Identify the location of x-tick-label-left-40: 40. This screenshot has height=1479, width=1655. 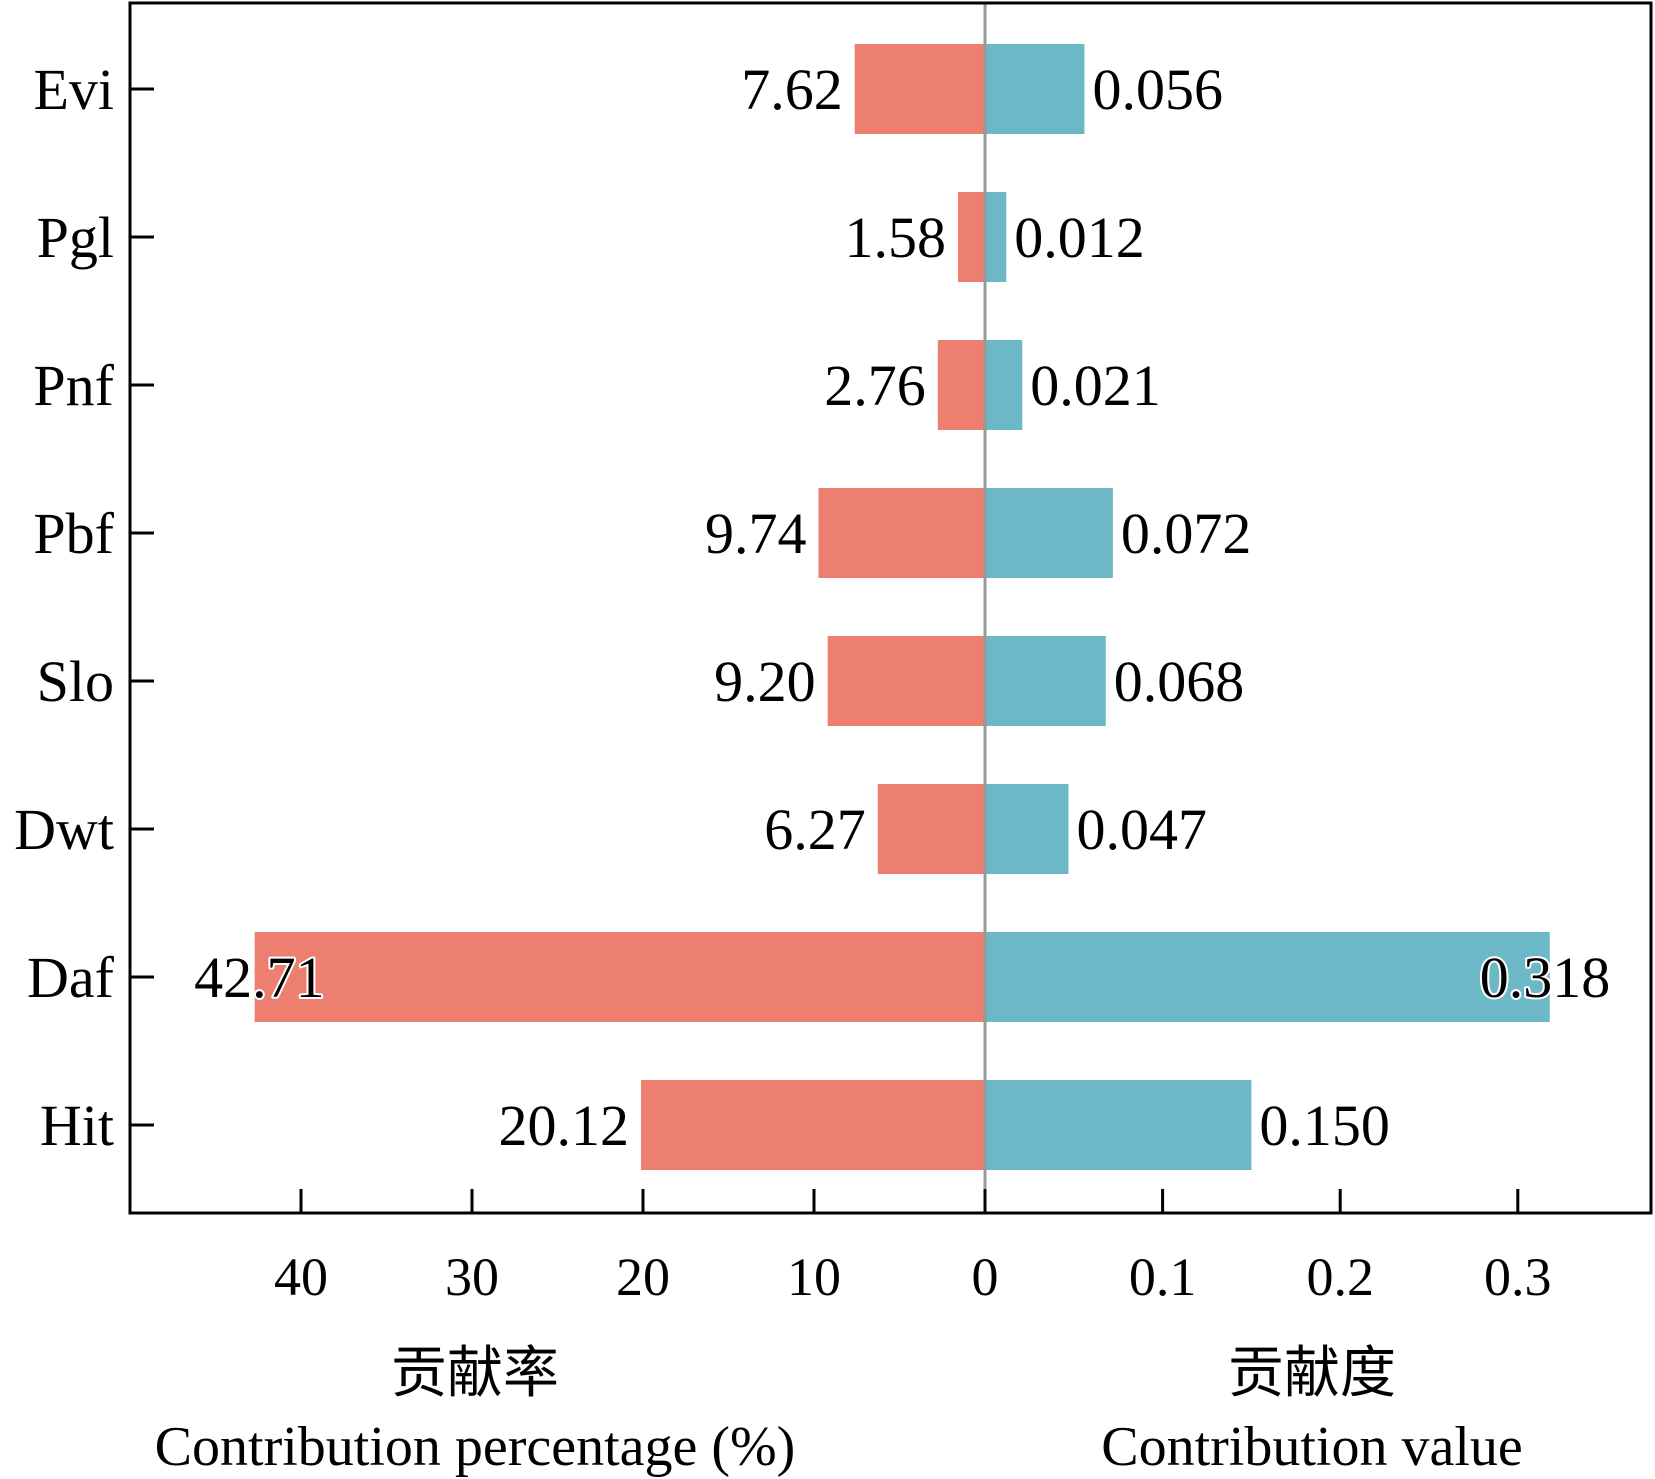
(301, 1277).